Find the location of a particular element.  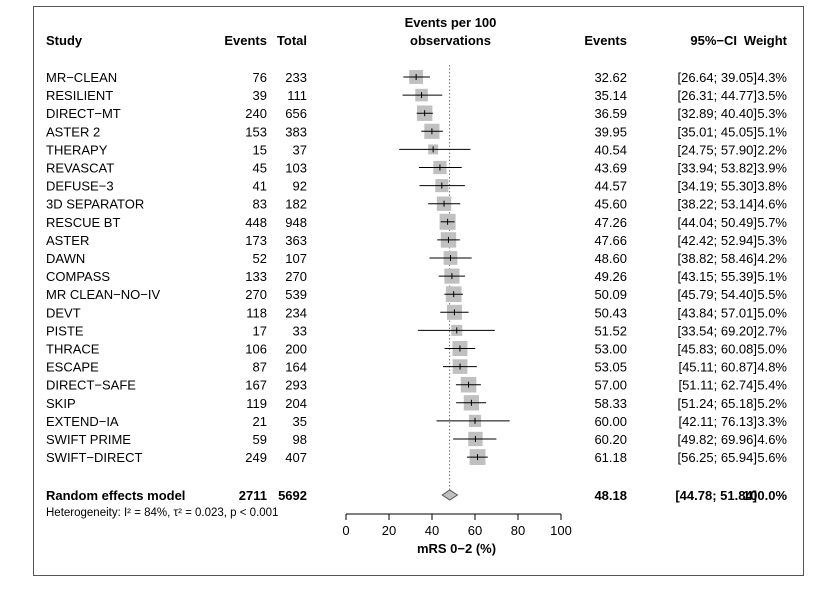

study-estimate-value: 44.57 is located at coordinates (610, 186).